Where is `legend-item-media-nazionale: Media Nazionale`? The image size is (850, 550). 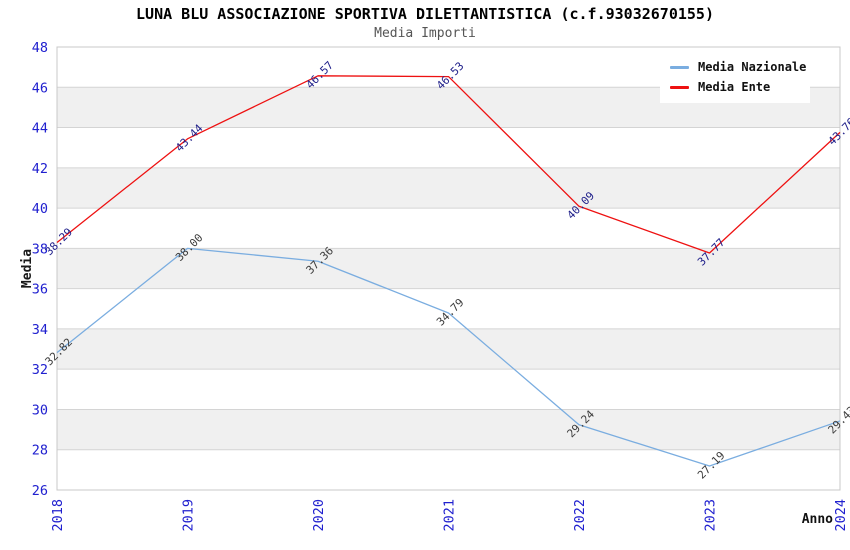
legend-item-media-nazionale: Media Nazionale is located at coordinates (740, 67).